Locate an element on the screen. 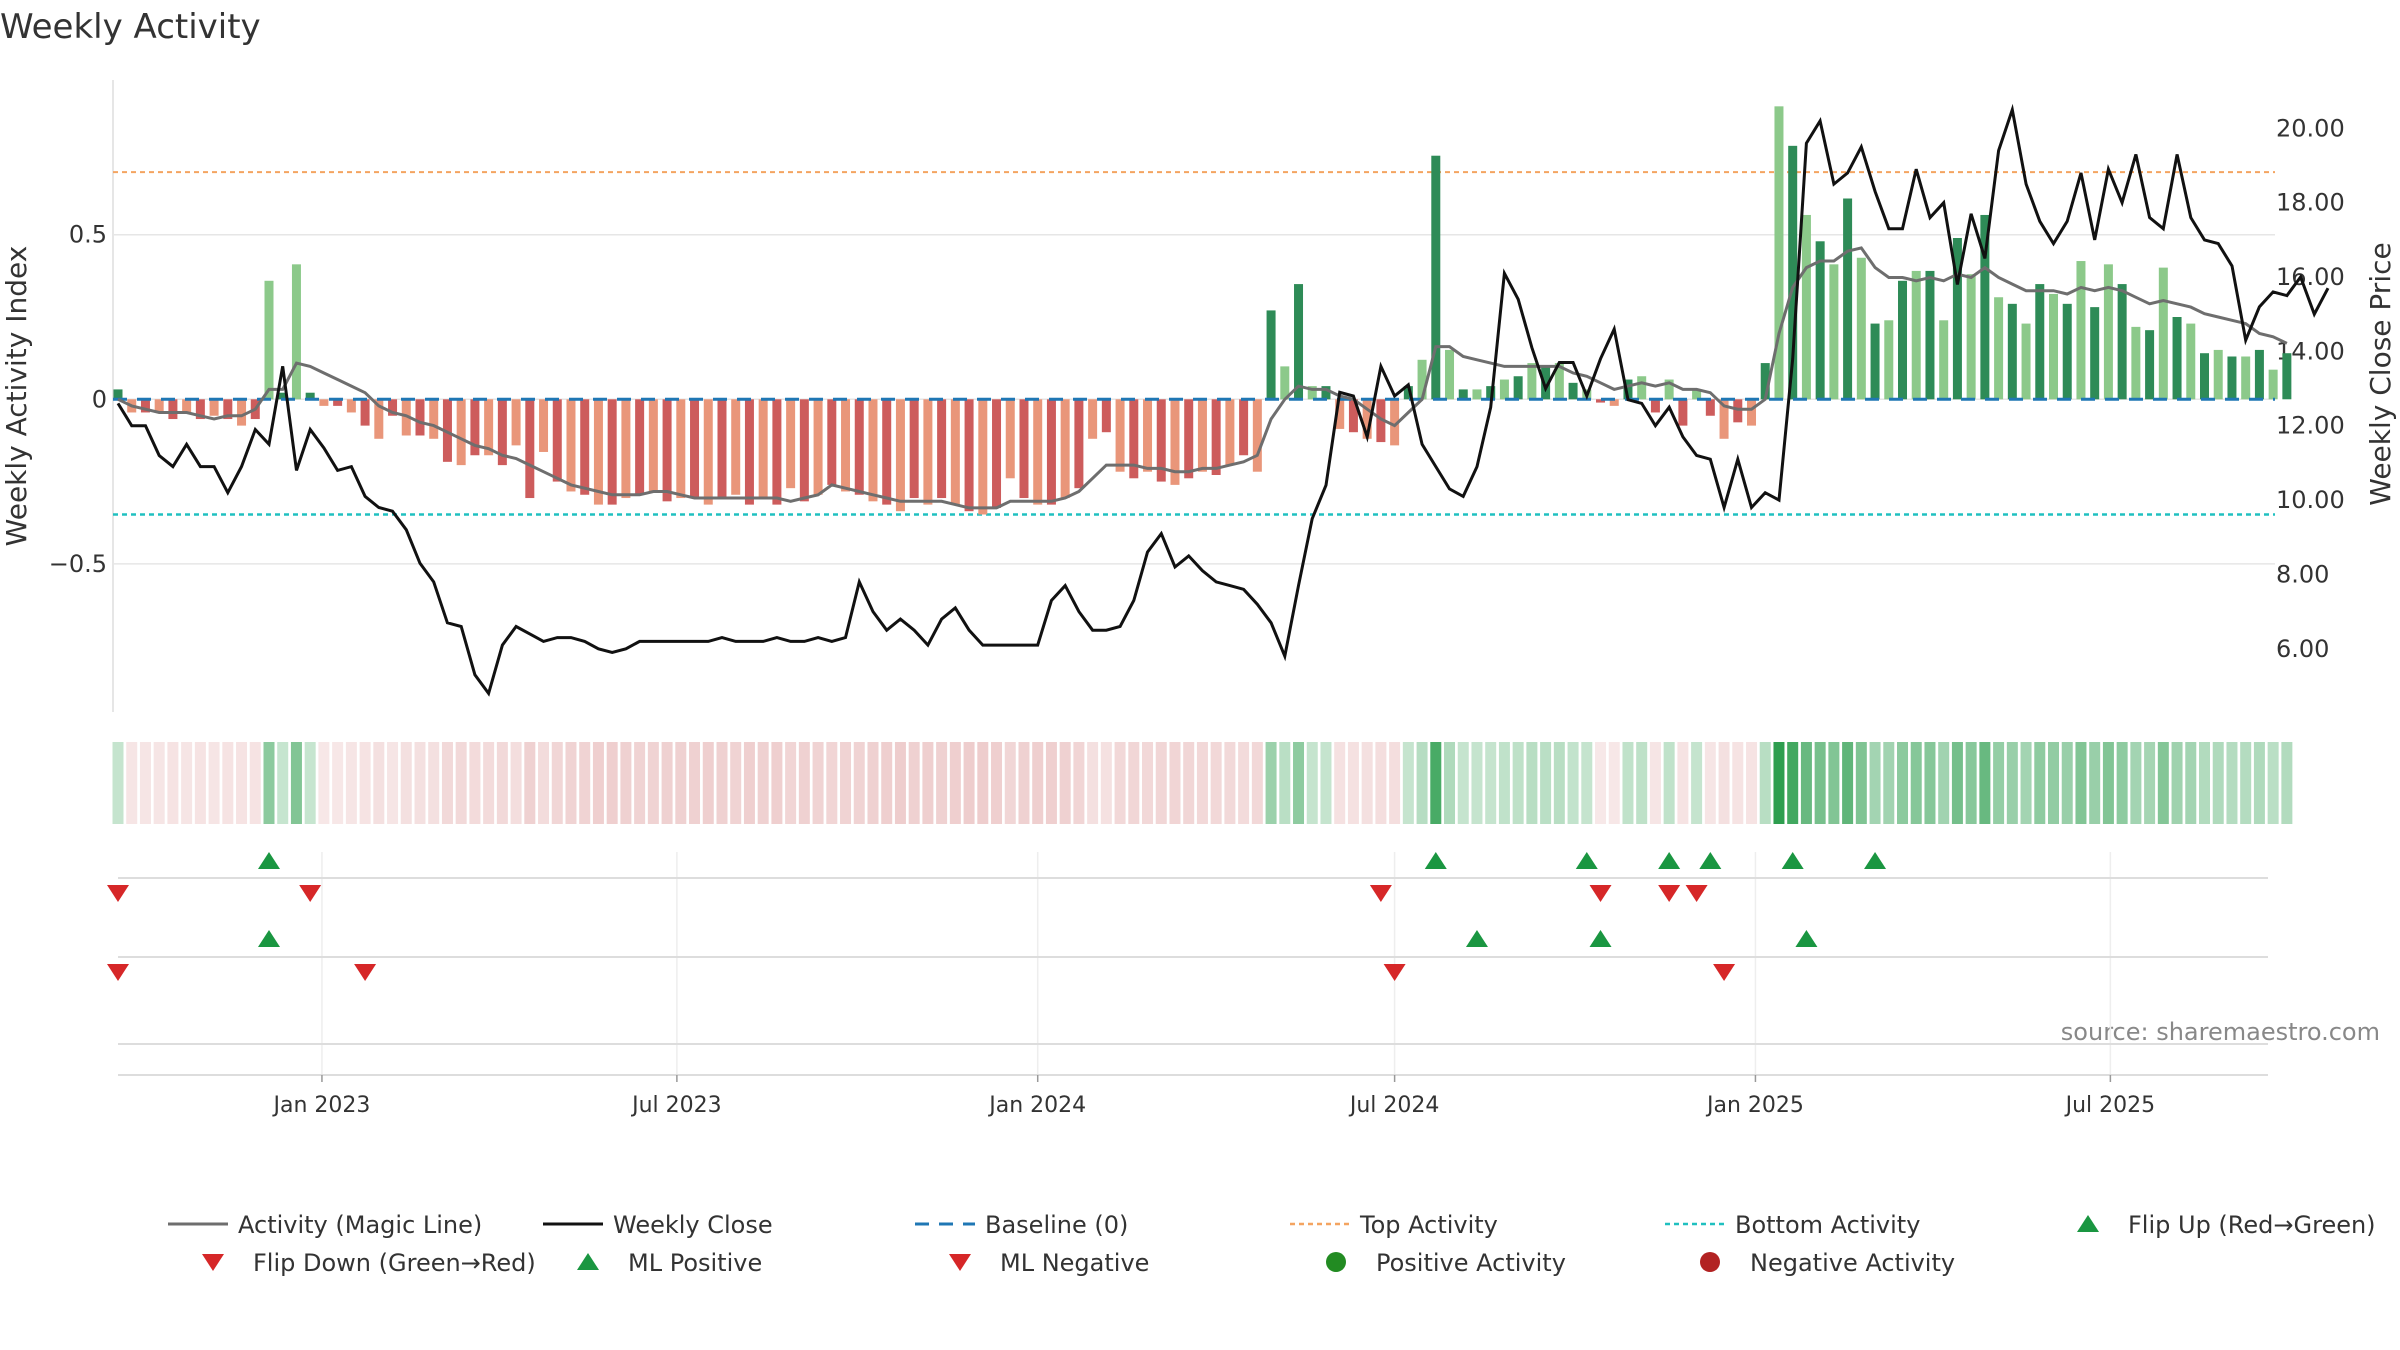 The height and width of the screenshot is (1350, 2400). x-tick-label: Jan 2024 is located at coordinates (1036, 1105).